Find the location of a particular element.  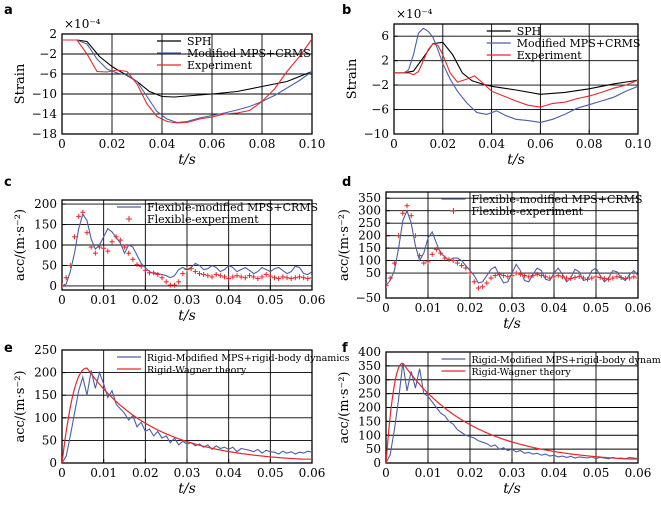

legend-label: SPH is located at coordinates (199, 41).